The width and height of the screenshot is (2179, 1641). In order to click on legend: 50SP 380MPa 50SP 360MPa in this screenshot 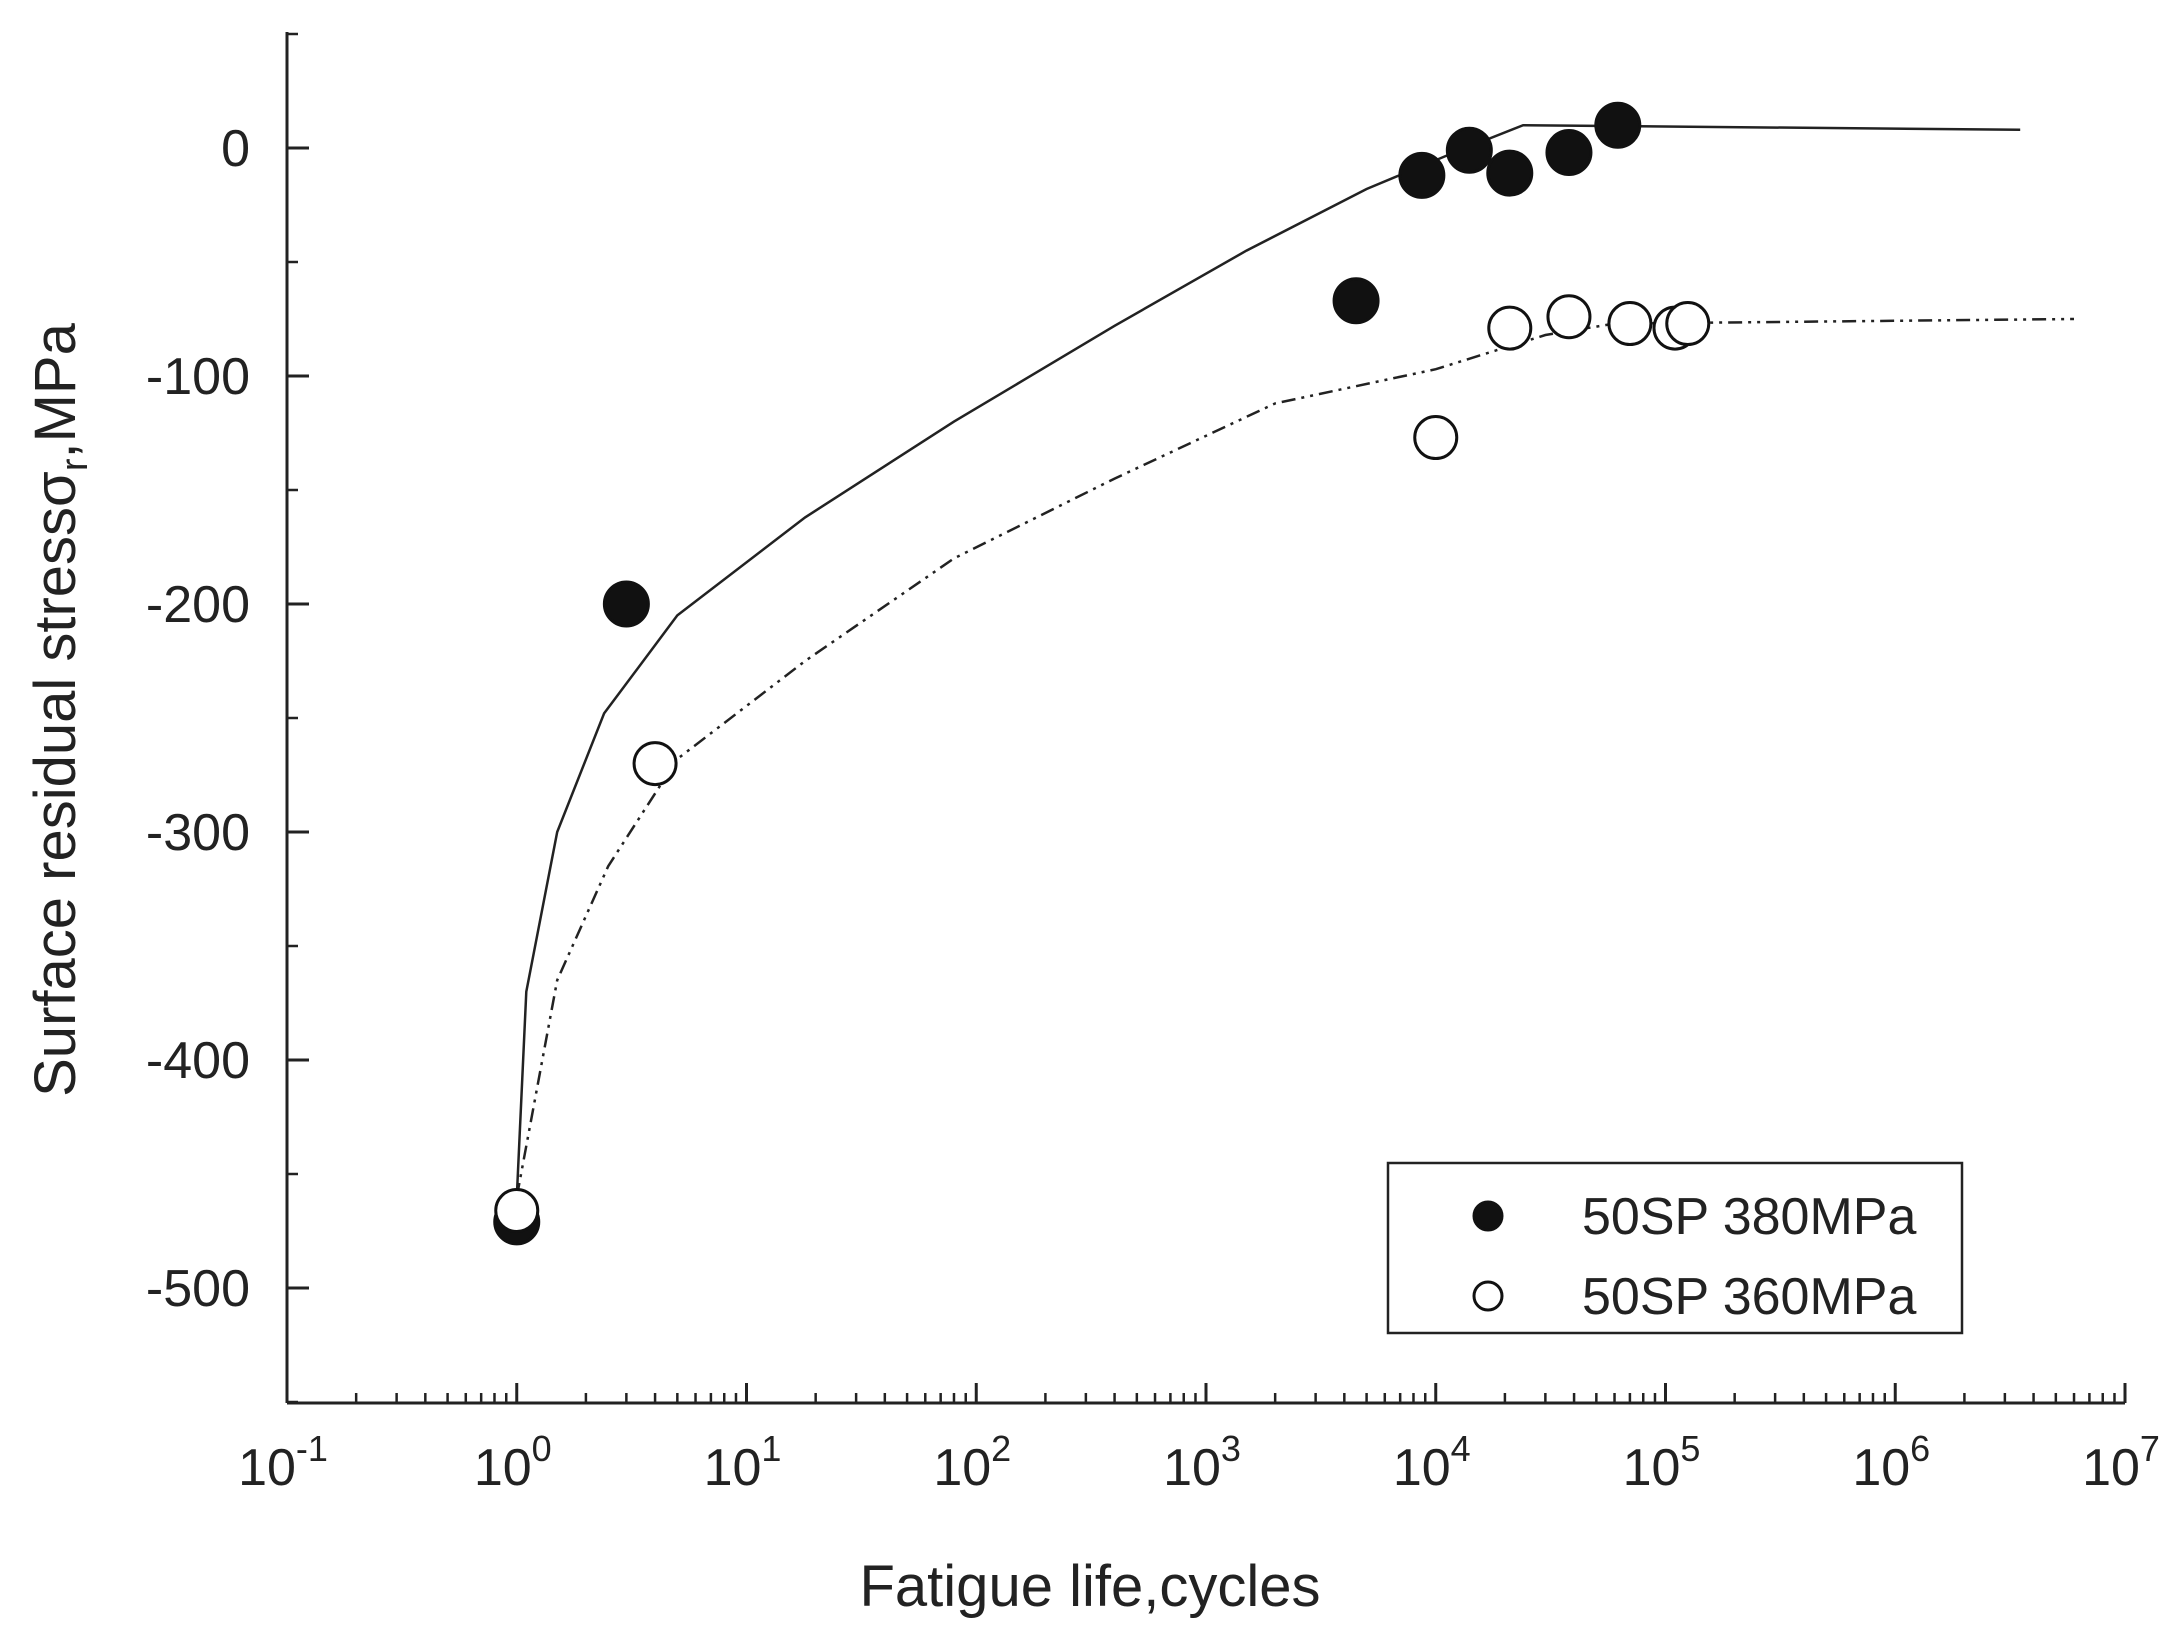, I will do `click(1675, 1248)`.